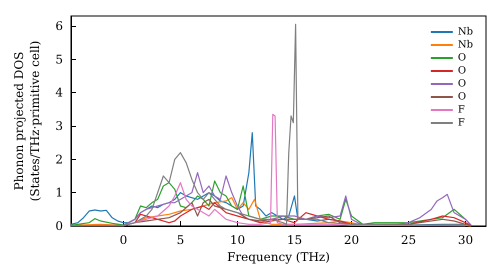 Image resolution: width=500 pixels, height=280 pixels. Describe the element at coordinates (59, 193) in the screenshot. I see `y-tick-label: 1` at that location.